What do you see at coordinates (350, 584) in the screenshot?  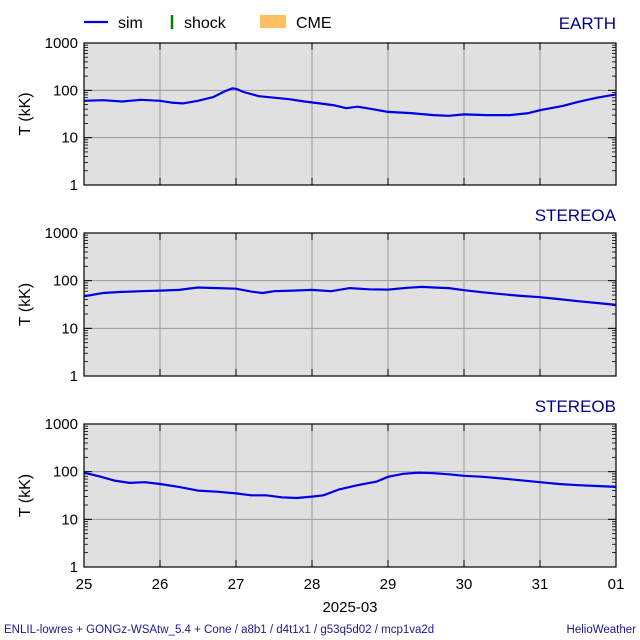 I see `x-axis: 25 26 27 28 29 30 31 01` at bounding box center [350, 584].